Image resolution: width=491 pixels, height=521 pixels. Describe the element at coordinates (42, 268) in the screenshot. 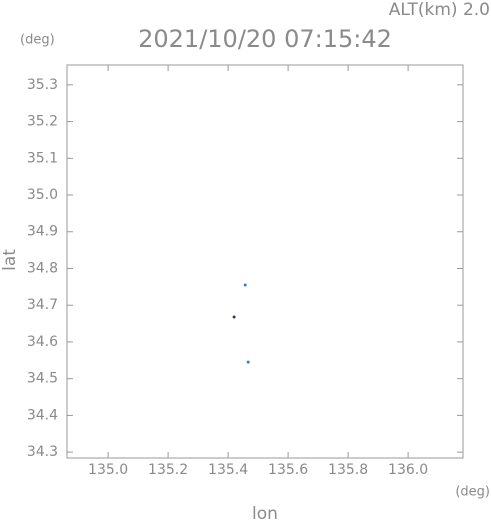

I see `y-tick-label: 34.8` at that location.